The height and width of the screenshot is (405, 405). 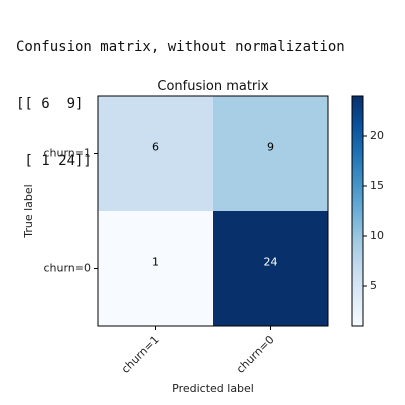 What do you see at coordinates (155, 262) in the screenshot?
I see `cell-value-r1-c0: 1` at bounding box center [155, 262].